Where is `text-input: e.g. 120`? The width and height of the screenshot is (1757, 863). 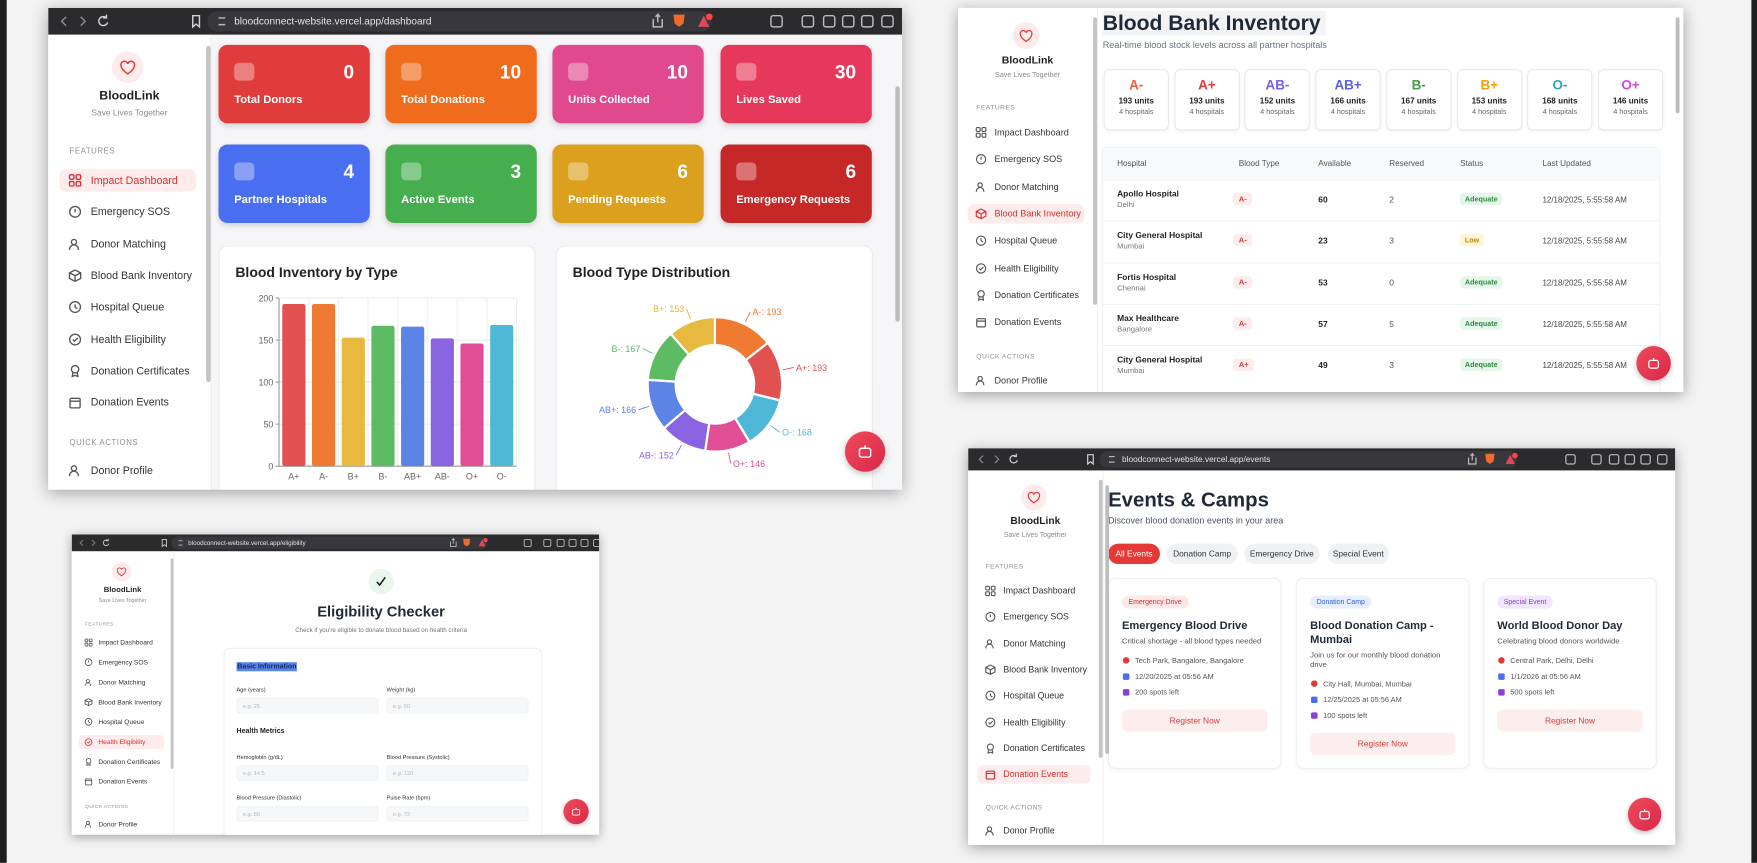 text-input: e.g. 120 is located at coordinates (457, 773).